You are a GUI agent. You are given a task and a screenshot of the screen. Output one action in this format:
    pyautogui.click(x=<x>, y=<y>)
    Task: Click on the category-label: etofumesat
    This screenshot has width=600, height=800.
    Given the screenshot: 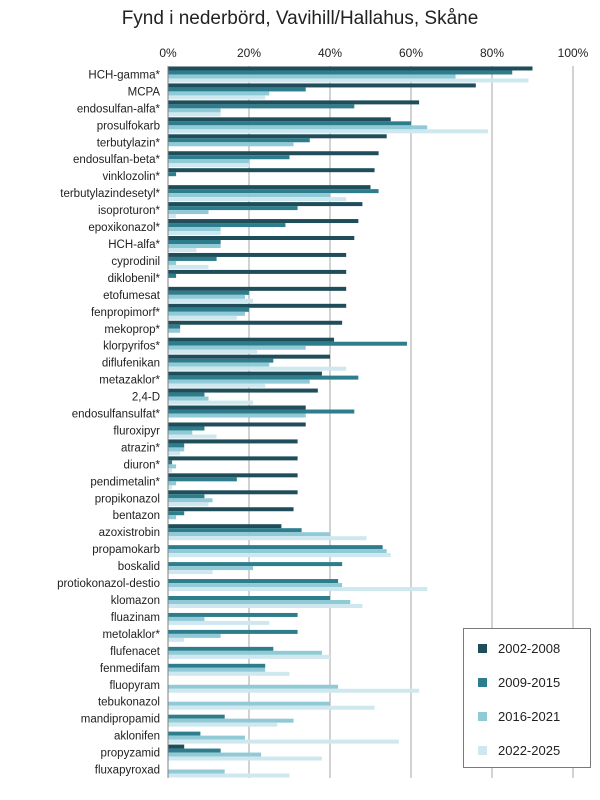 What is the action you would take?
    pyautogui.click(x=132, y=296)
    